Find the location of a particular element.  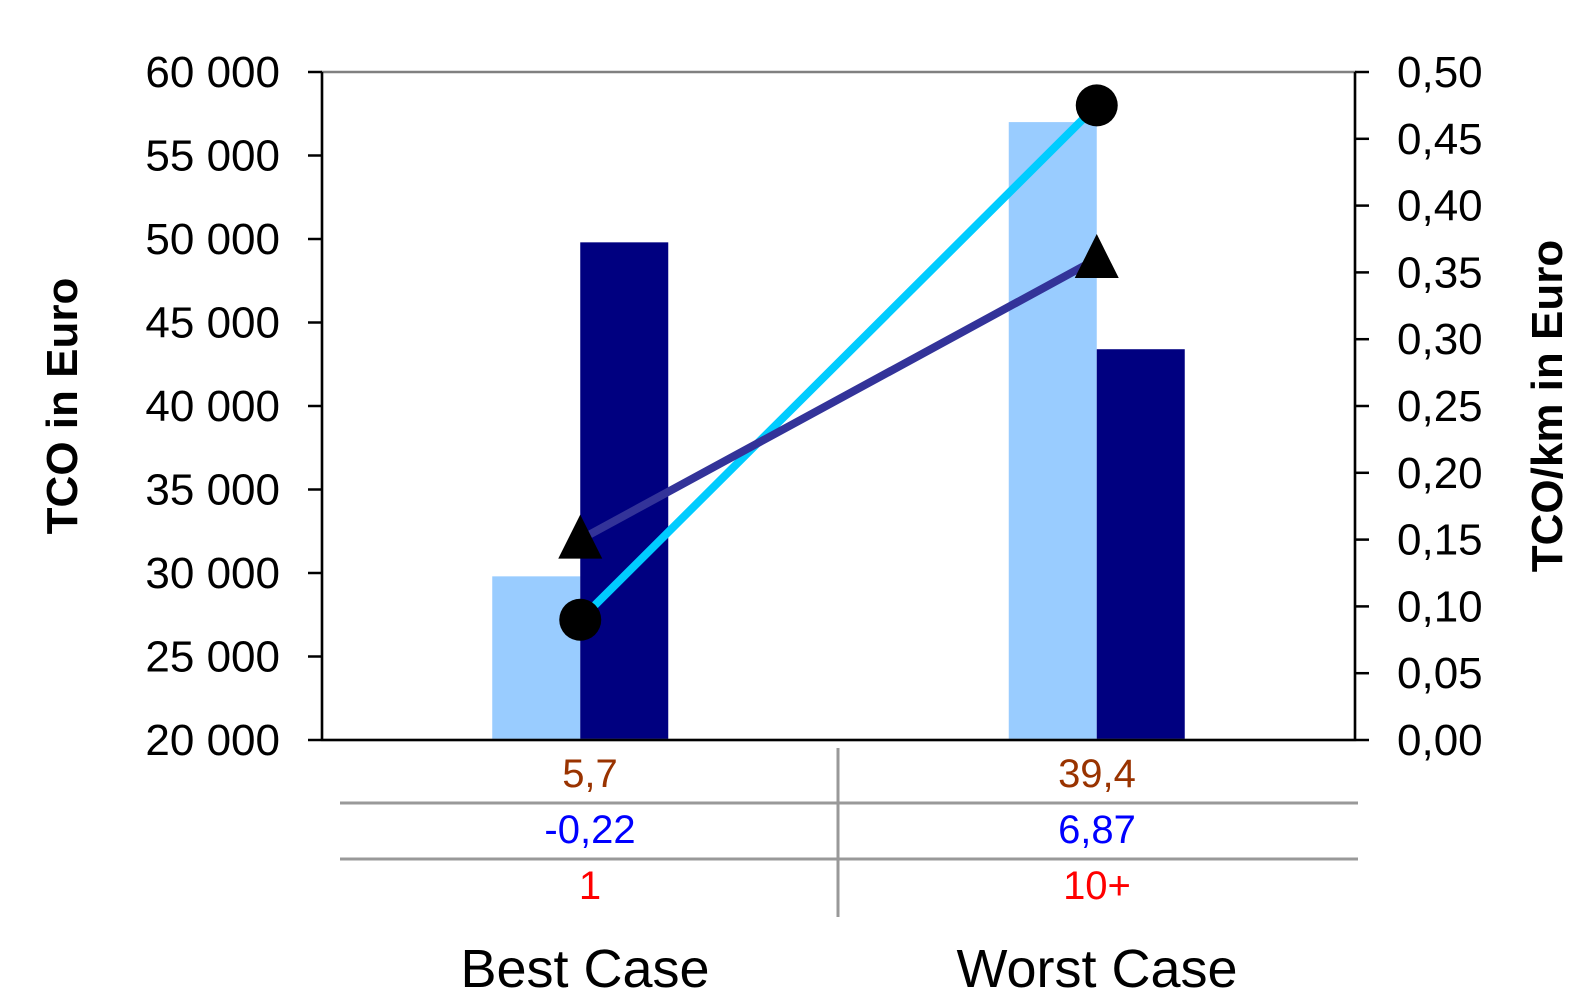

right-tick-label: 0,35 is located at coordinates (1440, 272).